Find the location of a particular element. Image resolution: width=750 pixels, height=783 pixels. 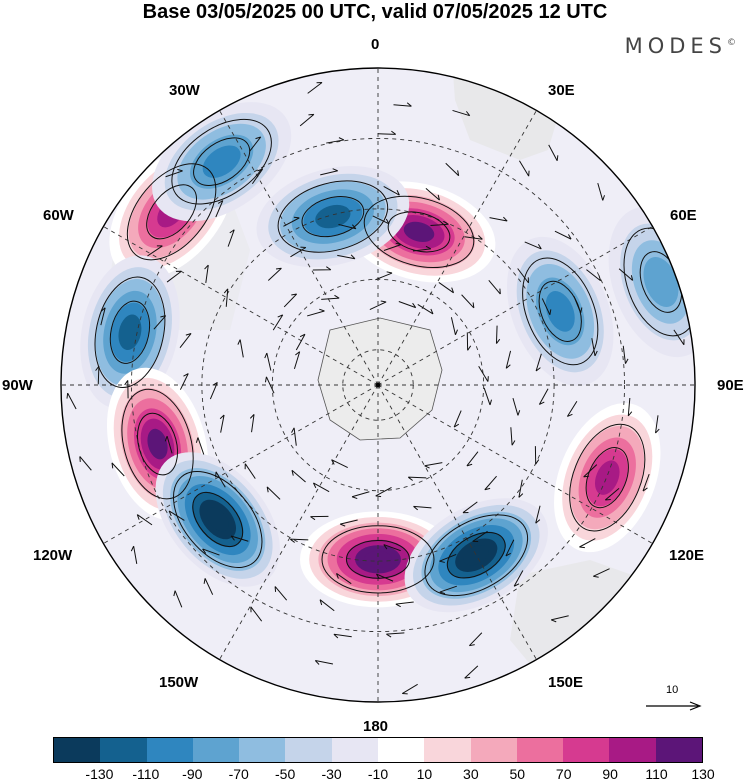

lon-label-60w: 60W is located at coordinates (58, 215).